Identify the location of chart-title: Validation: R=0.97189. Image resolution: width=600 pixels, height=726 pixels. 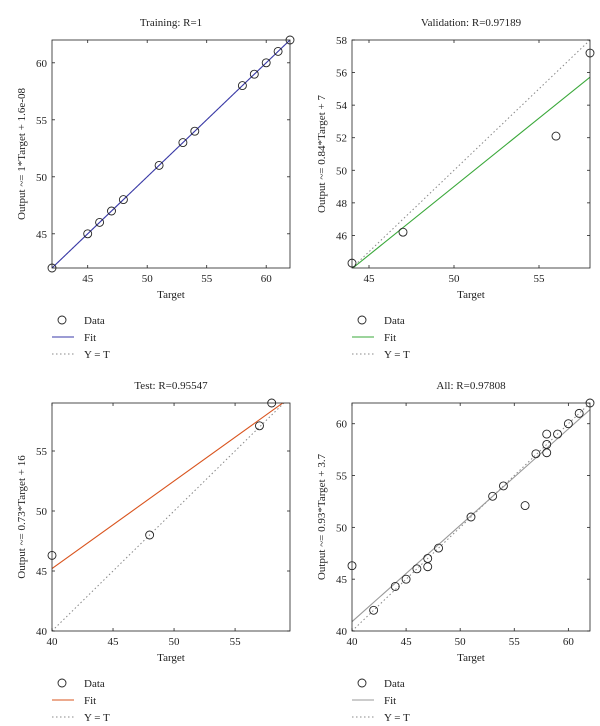
(471, 23).